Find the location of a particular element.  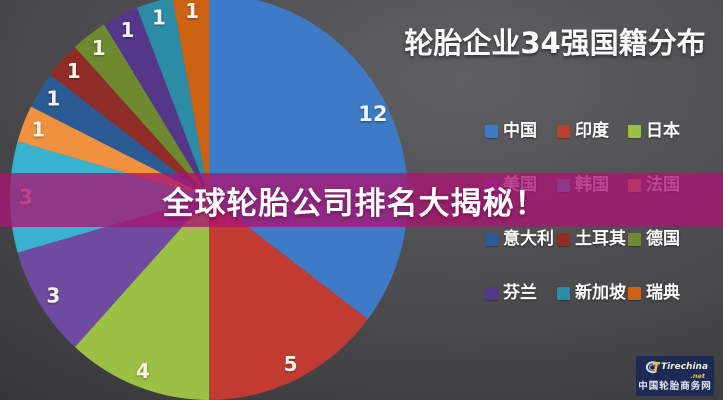

chart-title: 轮胎企业34强国籍分布 is located at coordinates (555, 43).